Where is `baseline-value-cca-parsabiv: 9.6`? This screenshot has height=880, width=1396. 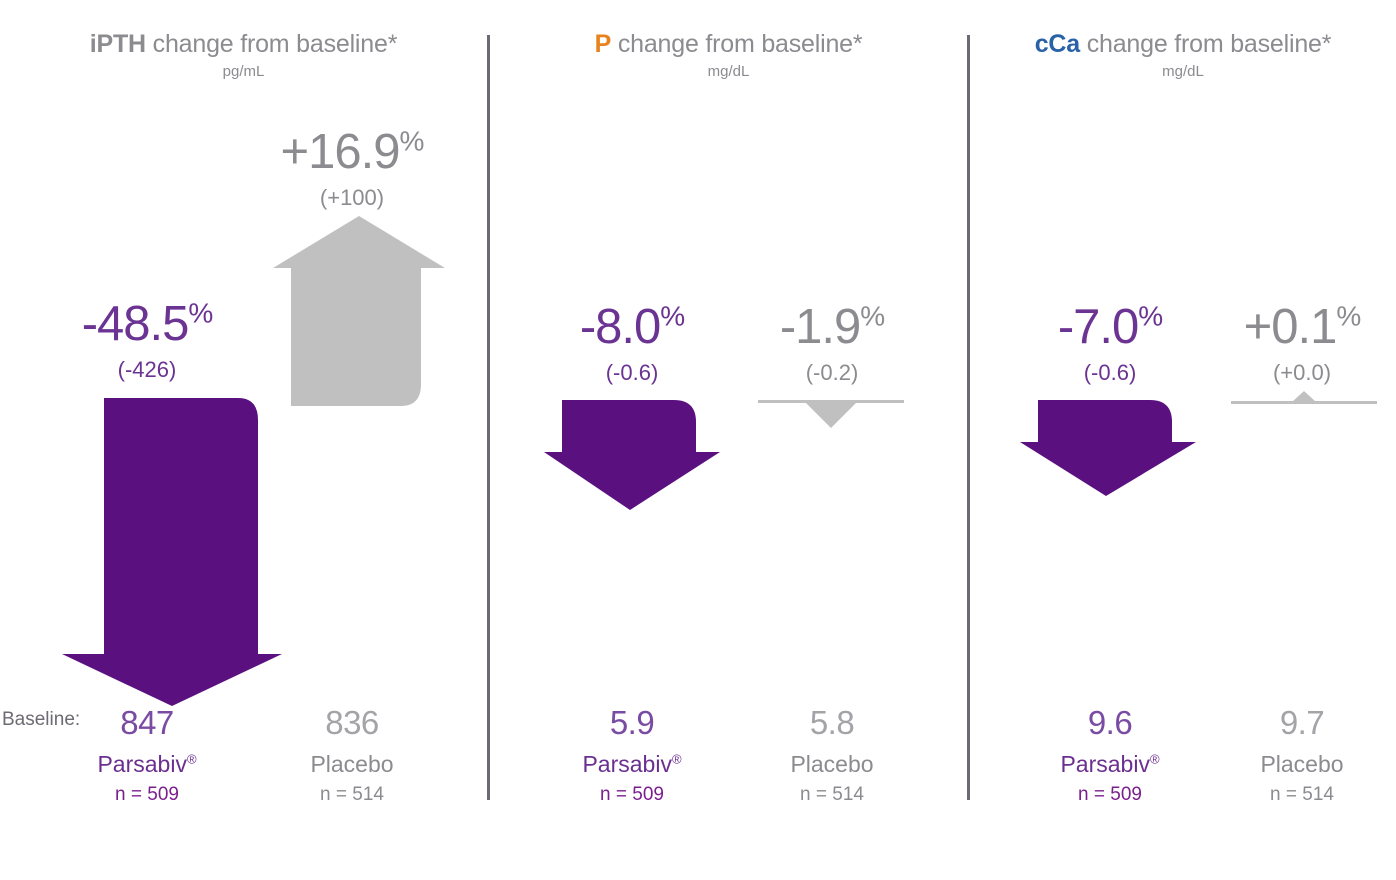
baseline-value-cca-parsabiv: 9.6 is located at coordinates (1110, 722).